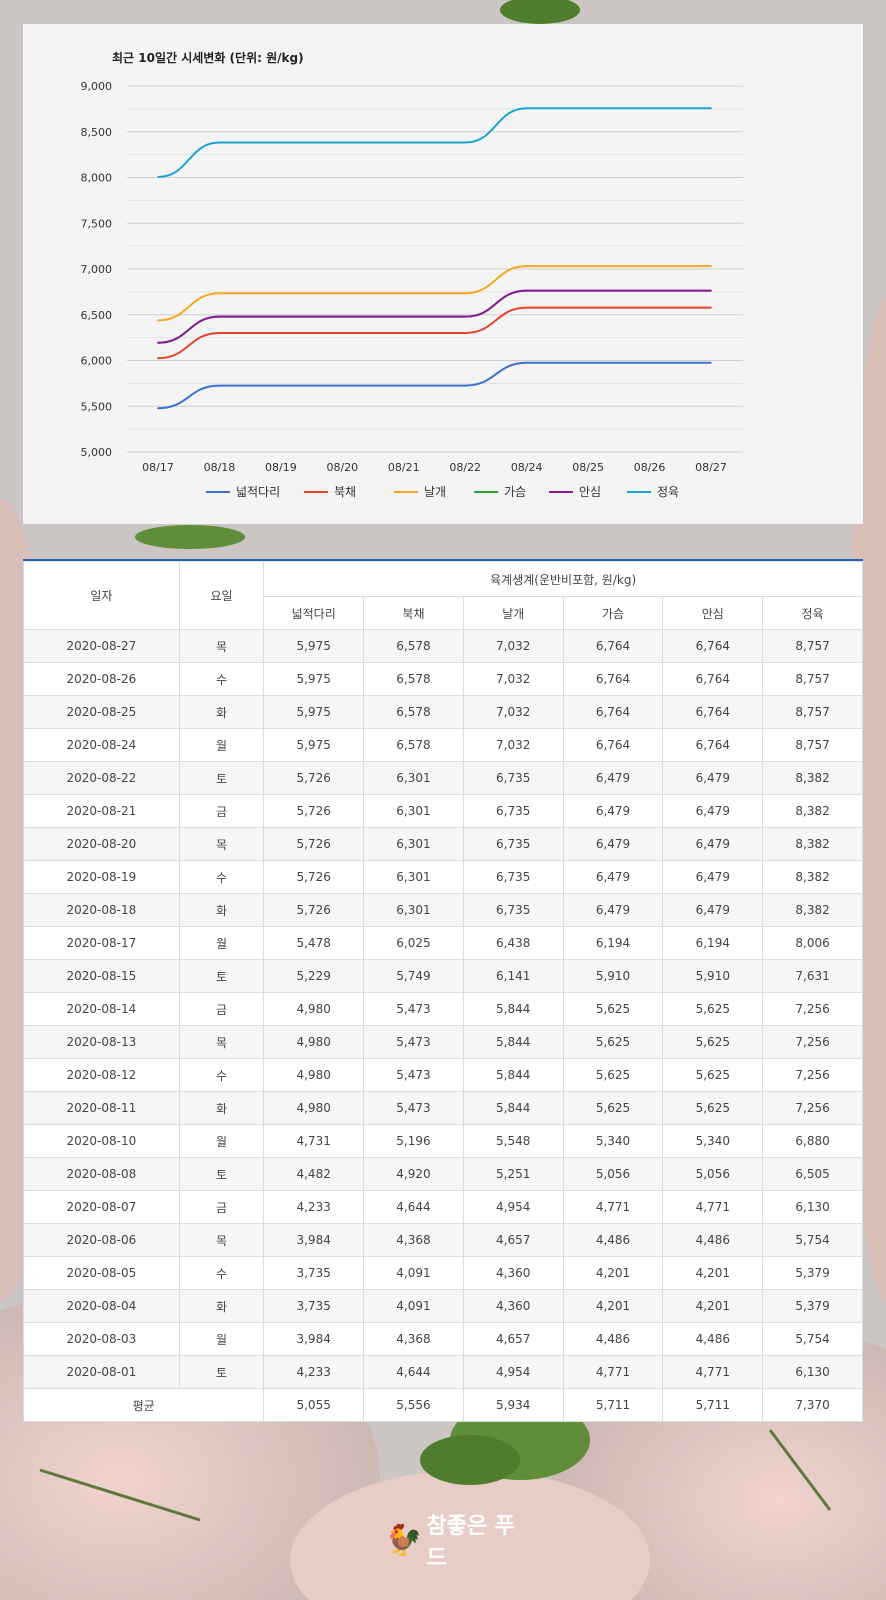 This screenshot has width=886, height=1600. Describe the element at coordinates (513, 1339) in the screenshot. I see `cell-price: 4,657` at that location.